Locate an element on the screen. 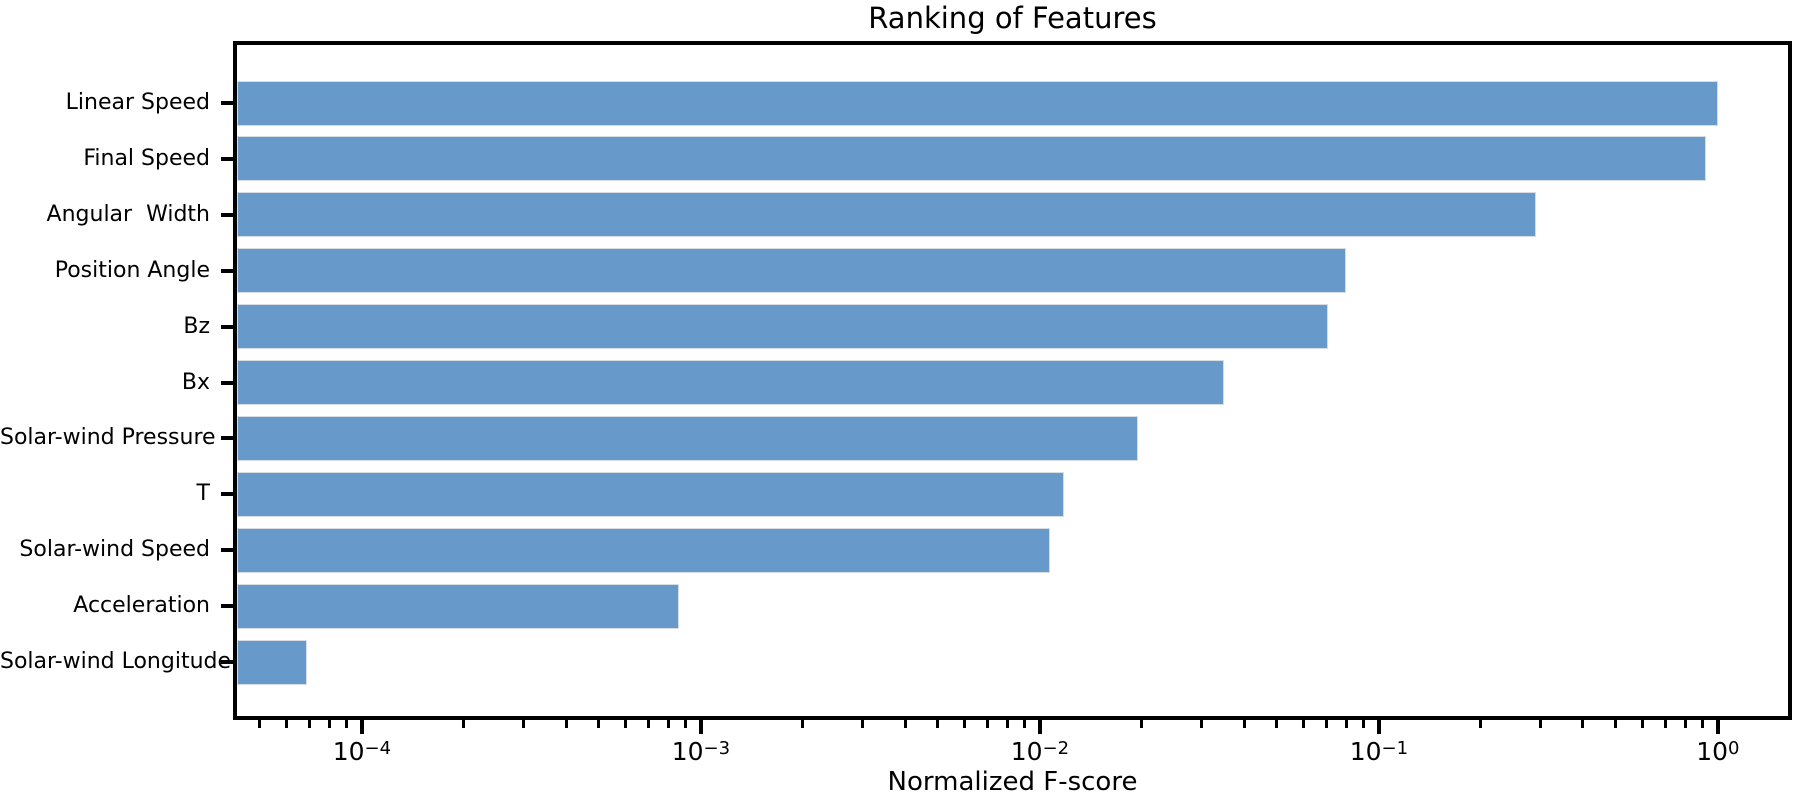 The width and height of the screenshot is (1796, 802). y-axis-tick-label-solar-wind-speed: Solar-wind Speed is located at coordinates (114, 550).